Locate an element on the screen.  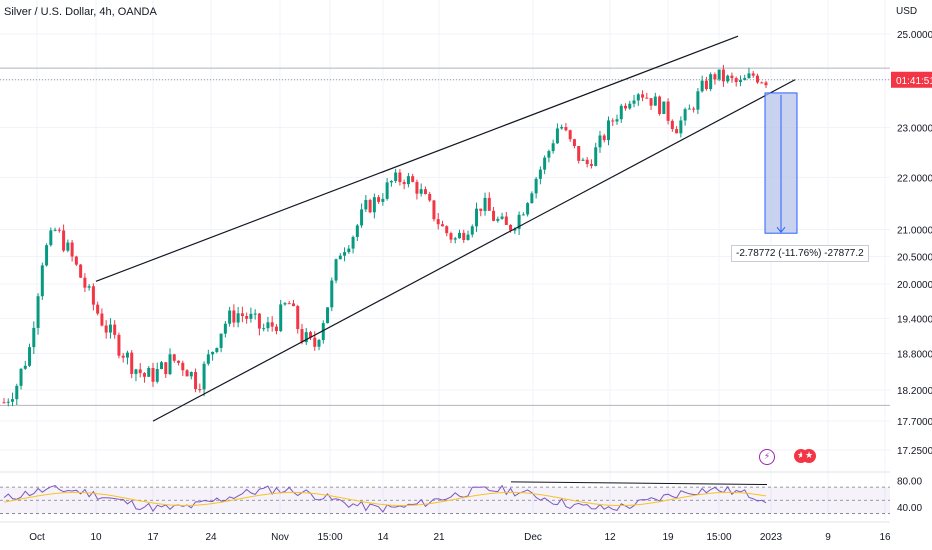
price-range-measure is located at coordinates (781, 163).